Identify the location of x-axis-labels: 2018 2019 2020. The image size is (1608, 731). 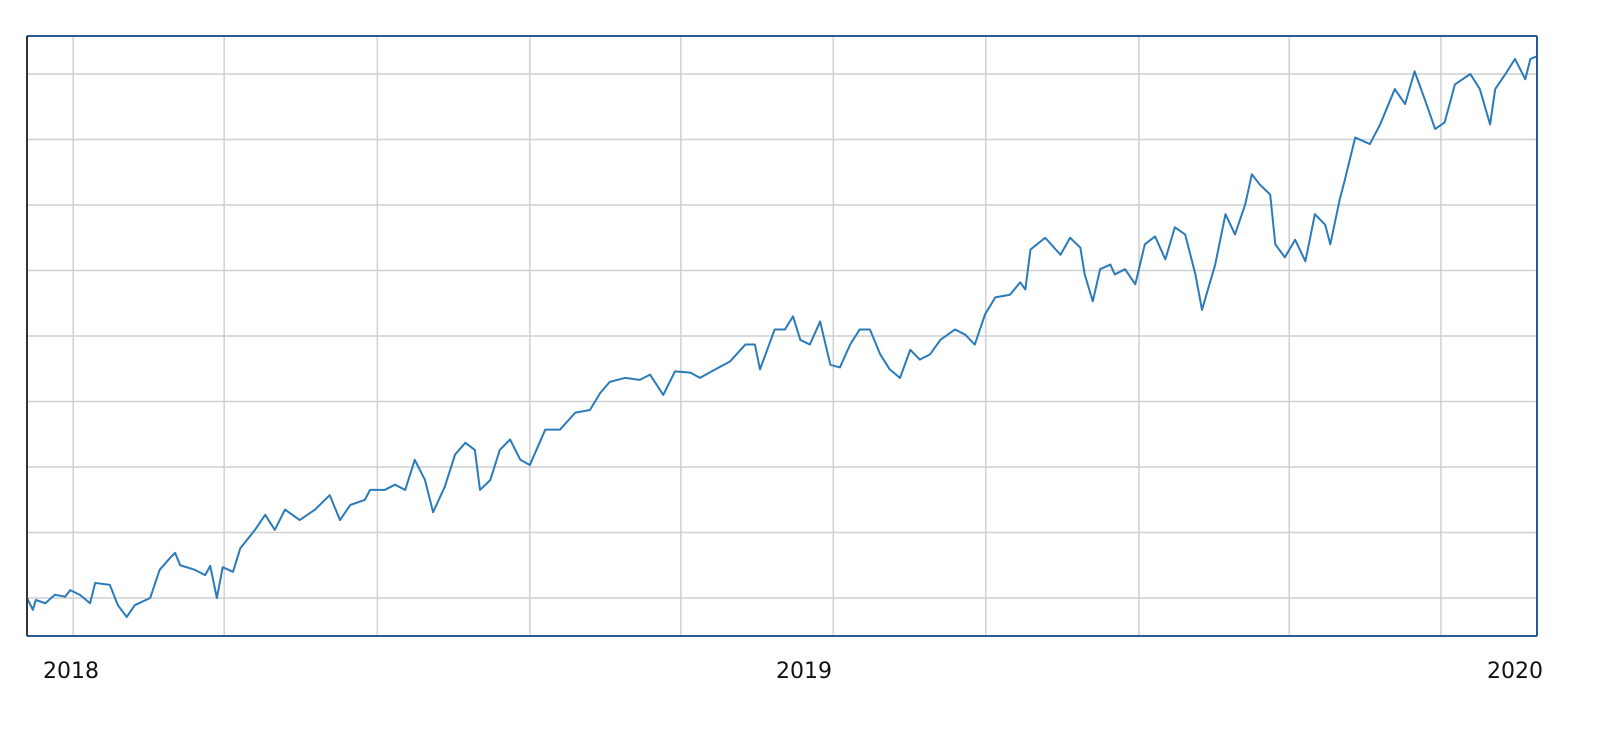
(793, 671).